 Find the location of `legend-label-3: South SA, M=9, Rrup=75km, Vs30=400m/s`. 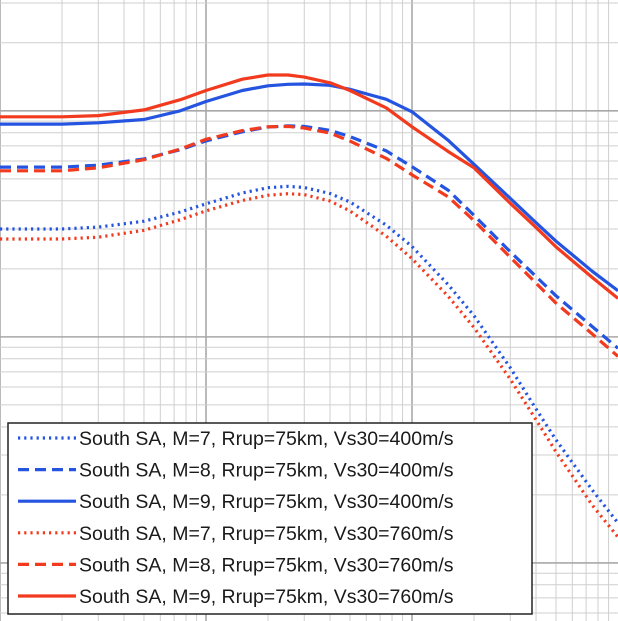

legend-label-3: South SA, M=9, Rrup=75km, Vs30=400m/s is located at coordinates (266, 502).